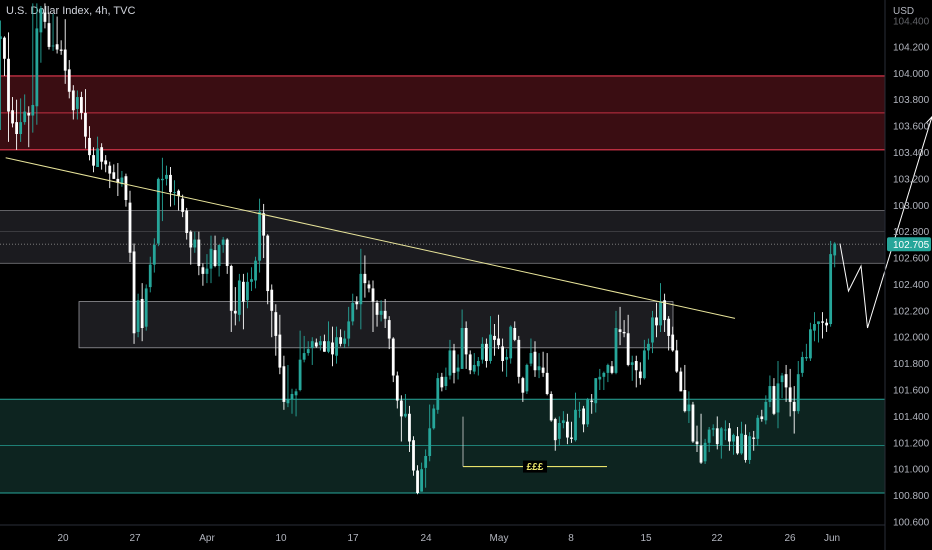  I want to click on price-tick: 104.000, so click(911, 74).